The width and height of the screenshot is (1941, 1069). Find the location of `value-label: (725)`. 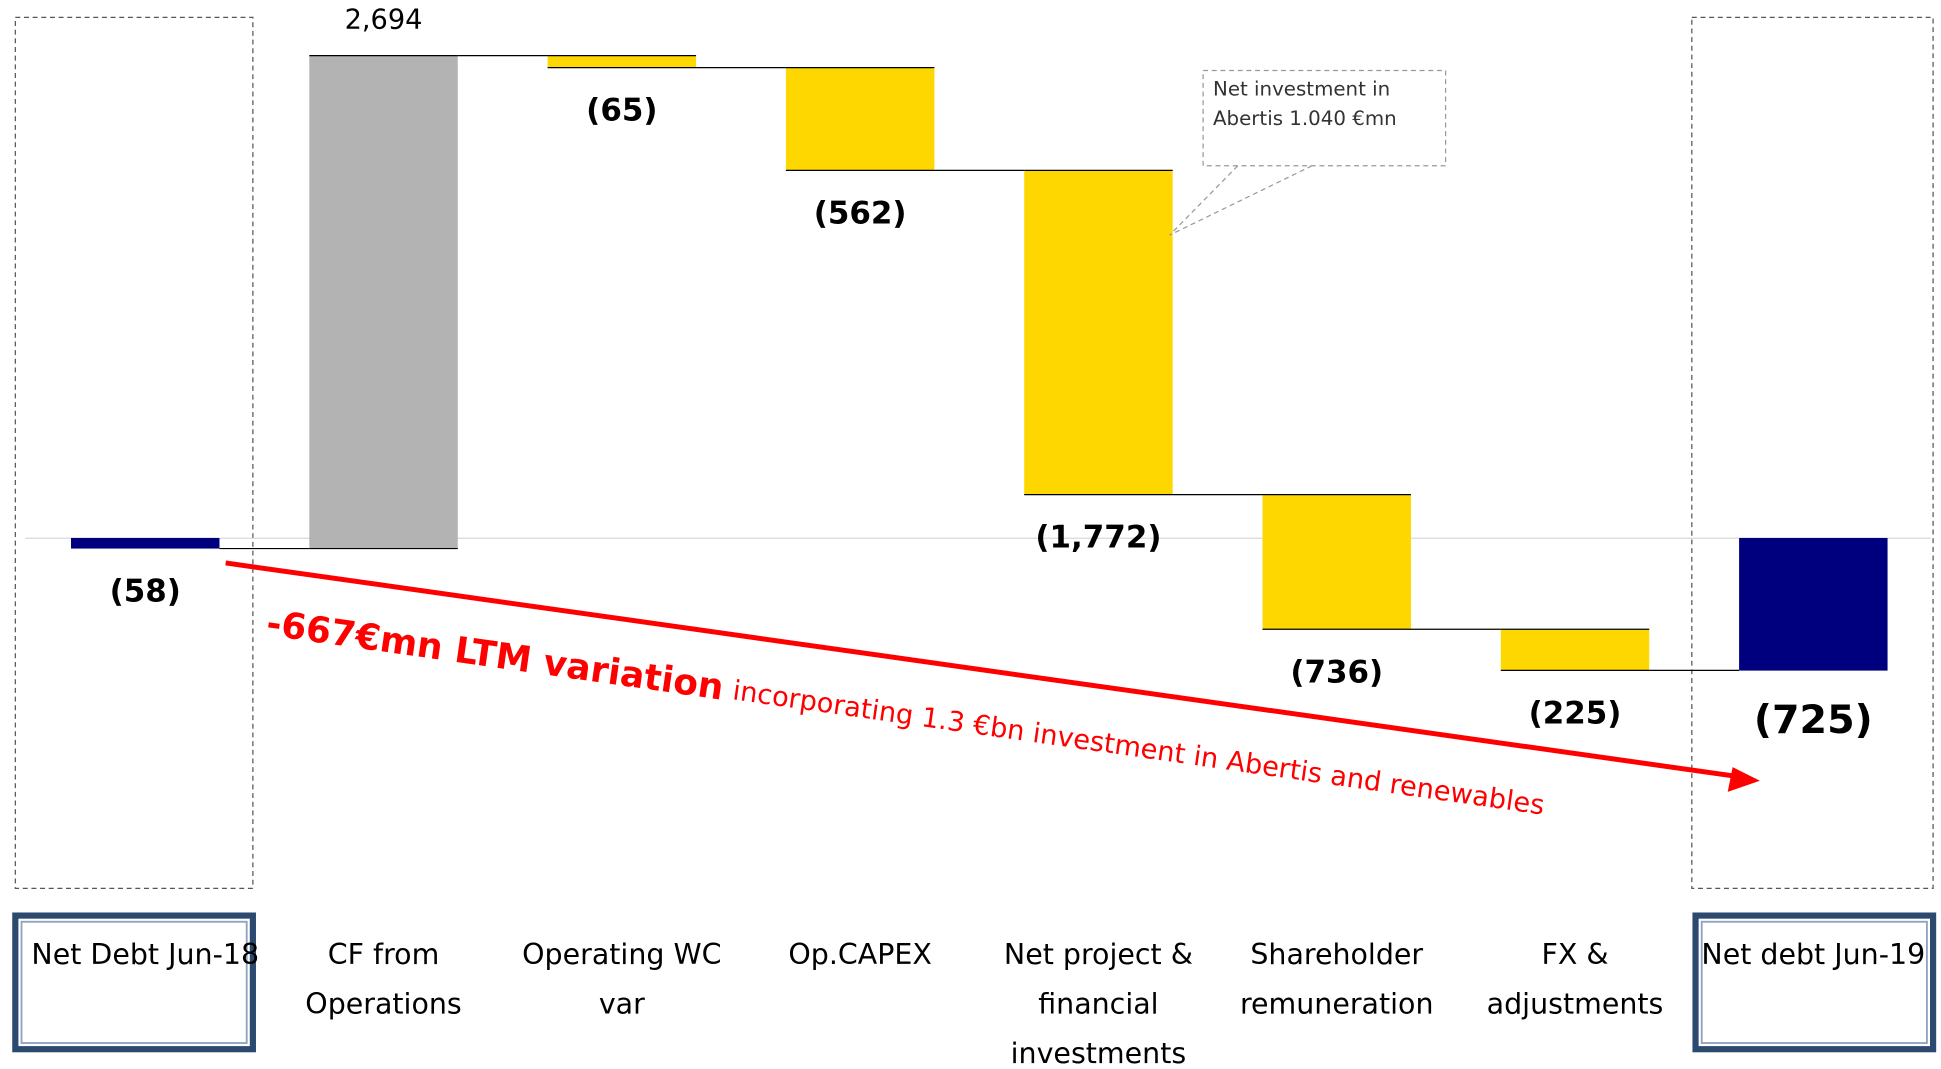

value-label: (725) is located at coordinates (1813, 720).